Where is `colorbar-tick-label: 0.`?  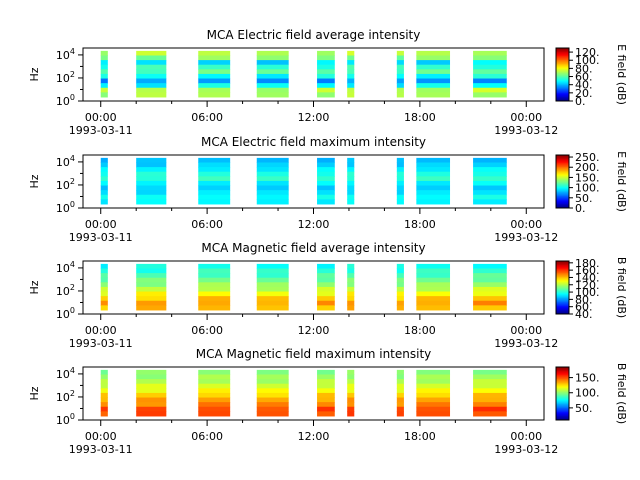 colorbar-tick-label: 0. is located at coordinates (580, 101).